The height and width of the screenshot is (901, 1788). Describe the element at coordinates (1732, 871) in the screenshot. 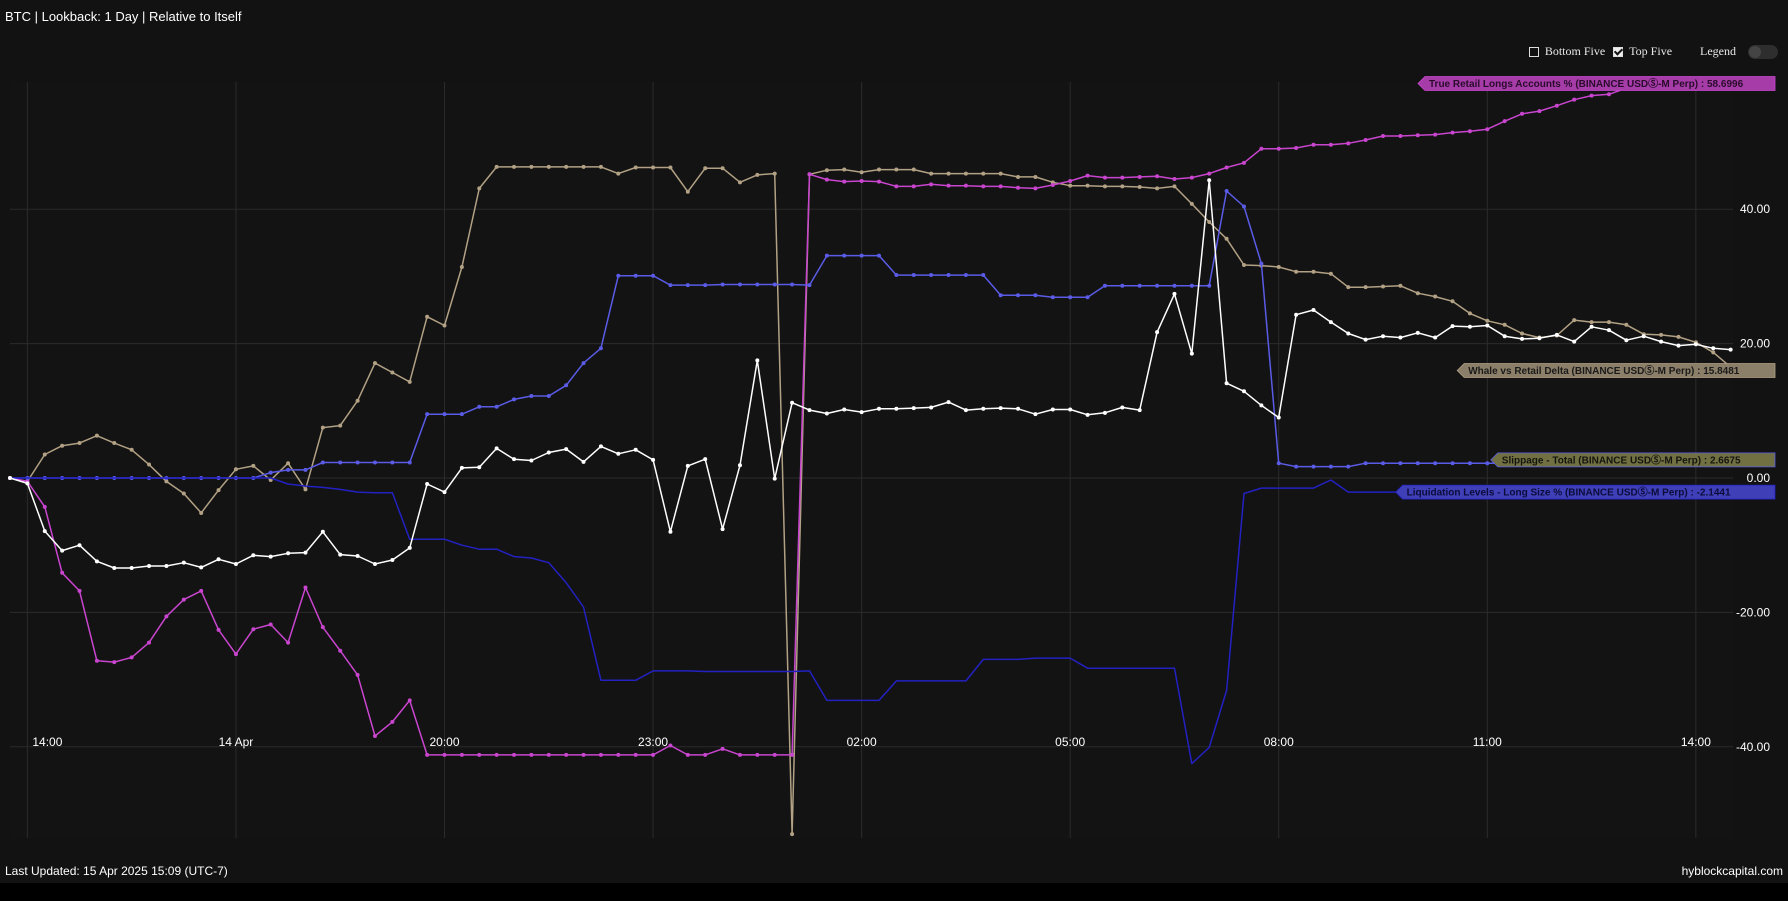

I see `brand-link: hyblockcapital.com` at that location.